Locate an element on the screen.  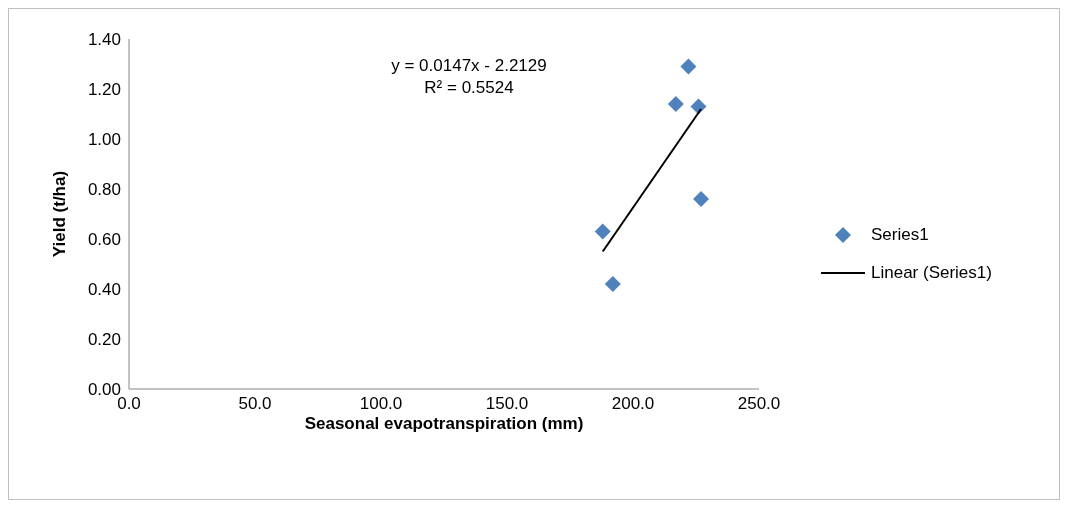
y-tick-label: 1.00 is located at coordinates (104, 140).